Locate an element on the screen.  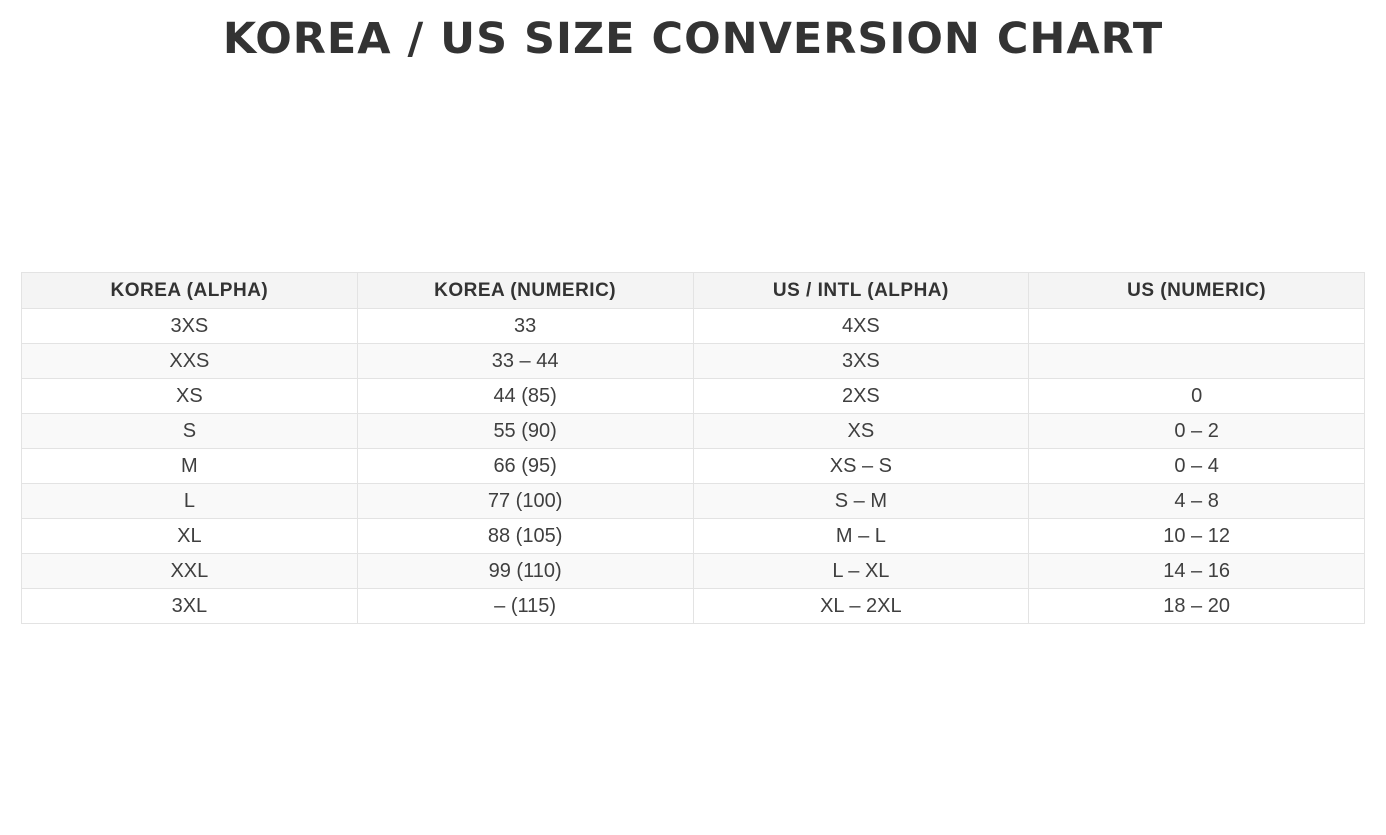
table-cell: 14 – 16 is located at coordinates (1196, 571).